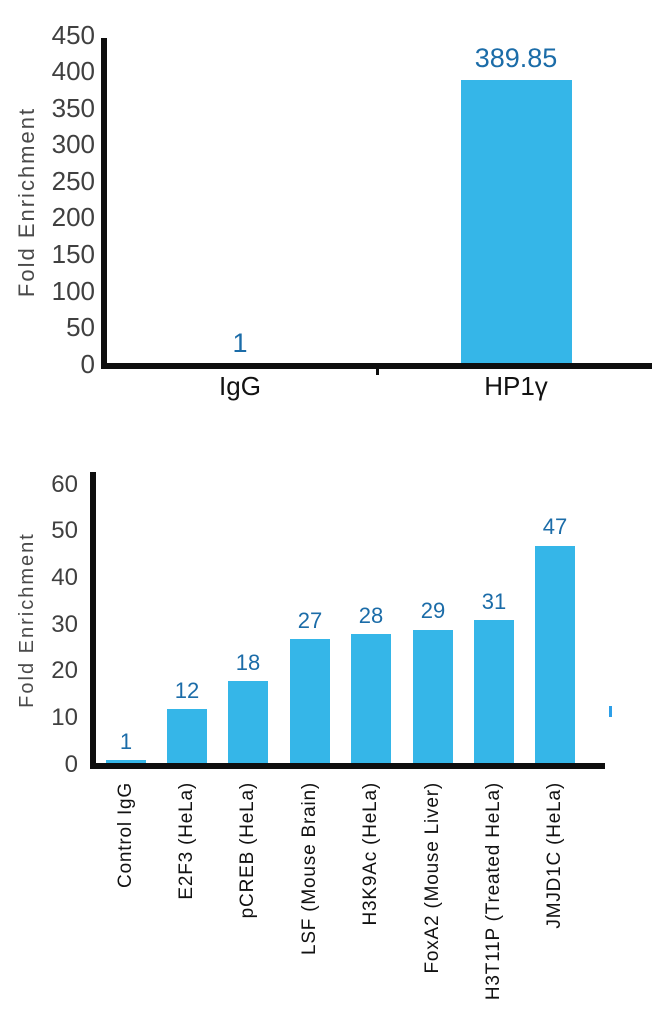 The image size is (652, 1026). Describe the element at coordinates (64, 578) in the screenshot. I see `y-tick-label: 40` at that location.